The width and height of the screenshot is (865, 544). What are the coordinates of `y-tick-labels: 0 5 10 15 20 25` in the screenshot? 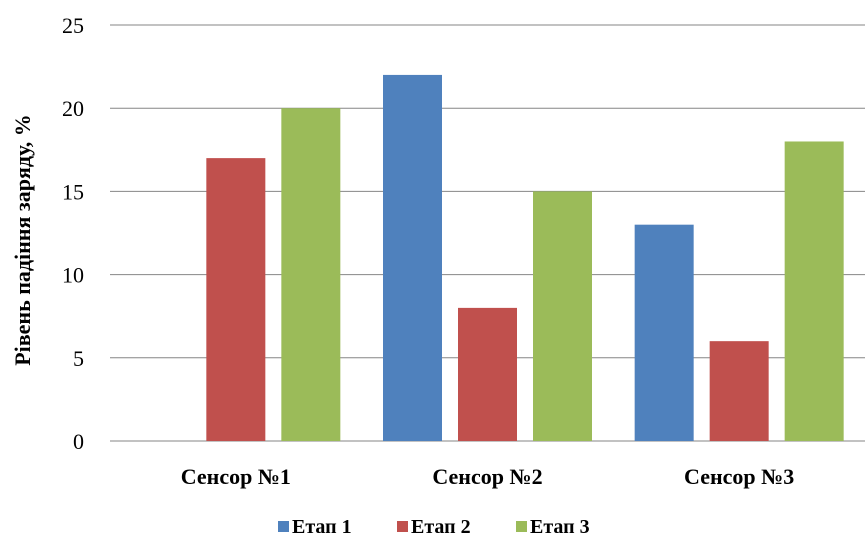 It's located at (73, 233).